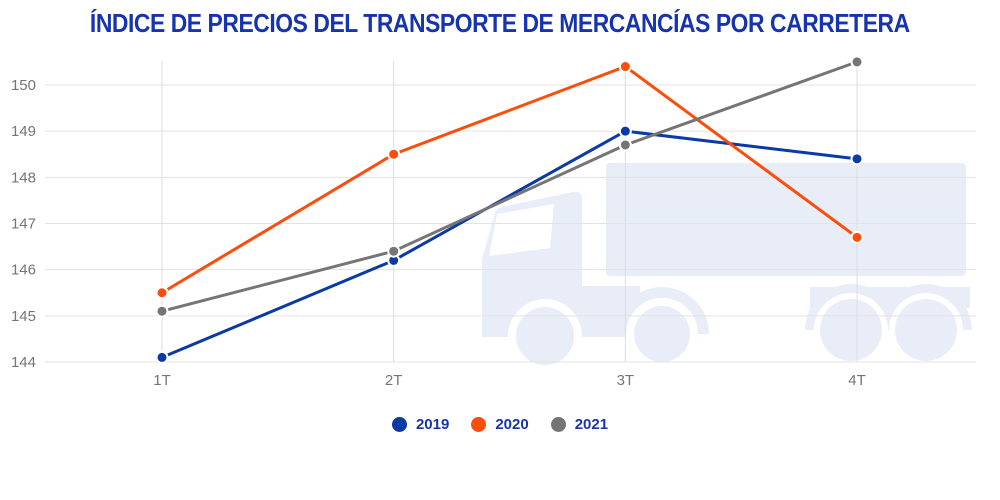 The image size is (1000, 500). What do you see at coordinates (23, 270) in the screenshot?
I see `y-axis-tick-label: 146` at bounding box center [23, 270].